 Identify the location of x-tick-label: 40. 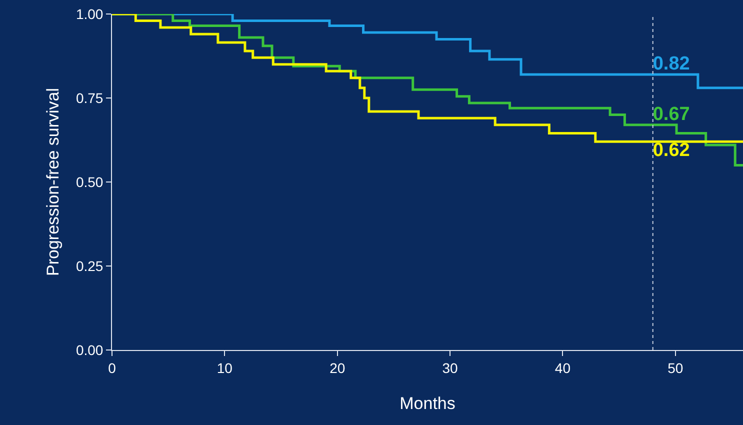
(562, 368).